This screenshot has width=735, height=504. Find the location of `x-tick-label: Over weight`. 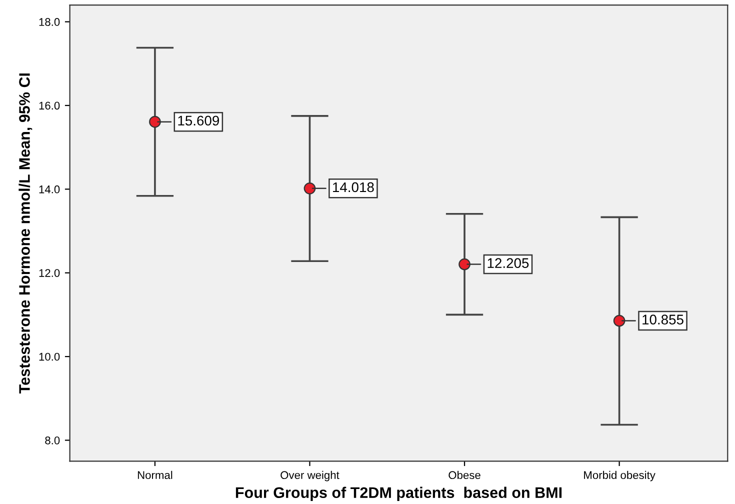

x-tick-label: Over weight is located at coordinates (310, 476).